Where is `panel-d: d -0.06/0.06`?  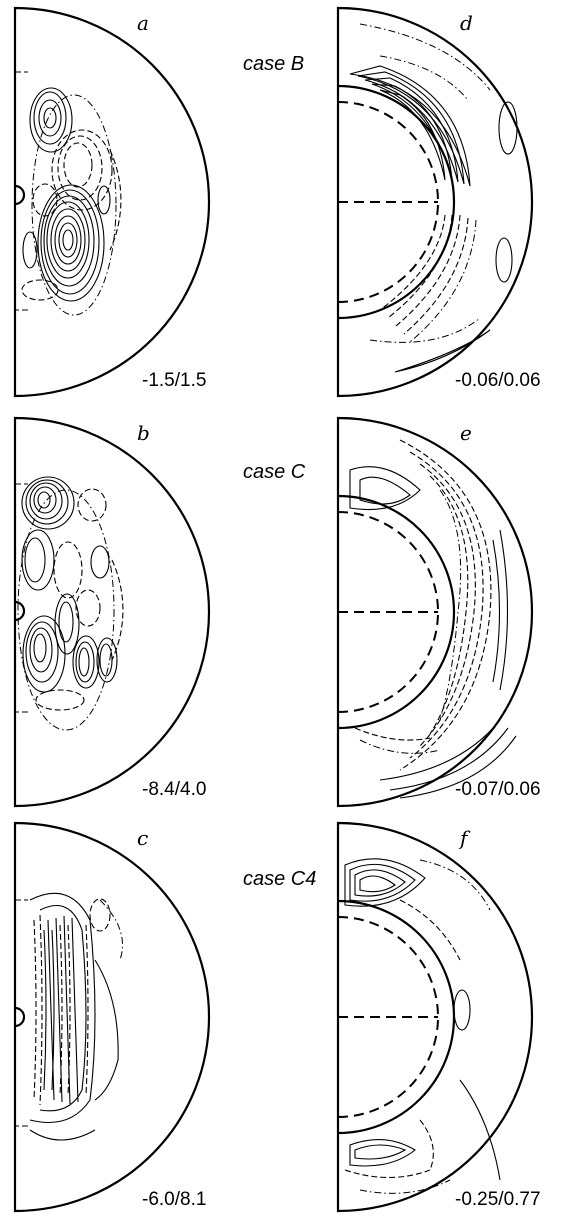 panel-d: d -0.06/0.06 is located at coordinates (438, 202).